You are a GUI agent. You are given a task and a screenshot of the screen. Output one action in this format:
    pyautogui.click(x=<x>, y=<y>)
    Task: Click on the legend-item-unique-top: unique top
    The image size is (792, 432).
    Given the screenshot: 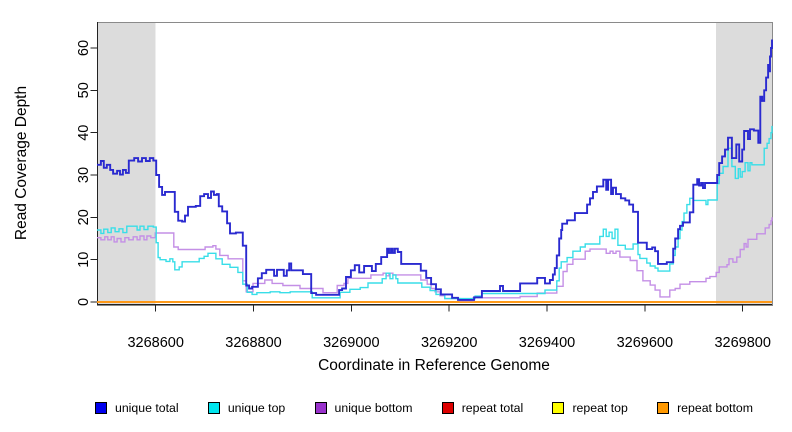 What is the action you would take?
    pyautogui.click(x=246, y=408)
    